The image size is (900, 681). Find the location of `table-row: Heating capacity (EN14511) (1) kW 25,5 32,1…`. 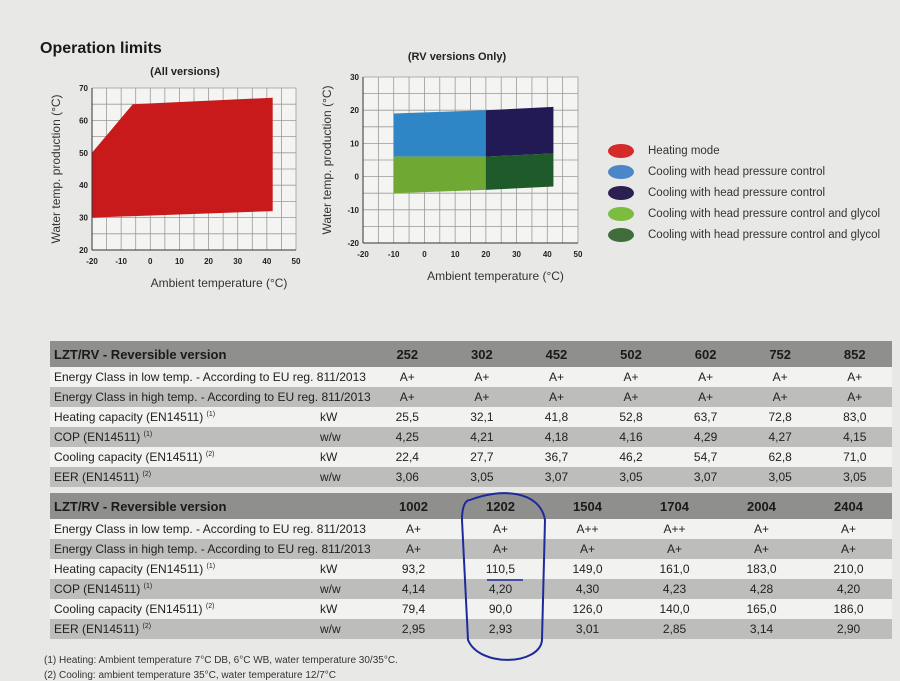

table-row: Heating capacity (EN14511) (1) kW 25,5 32,1… is located at coordinates (471, 417).